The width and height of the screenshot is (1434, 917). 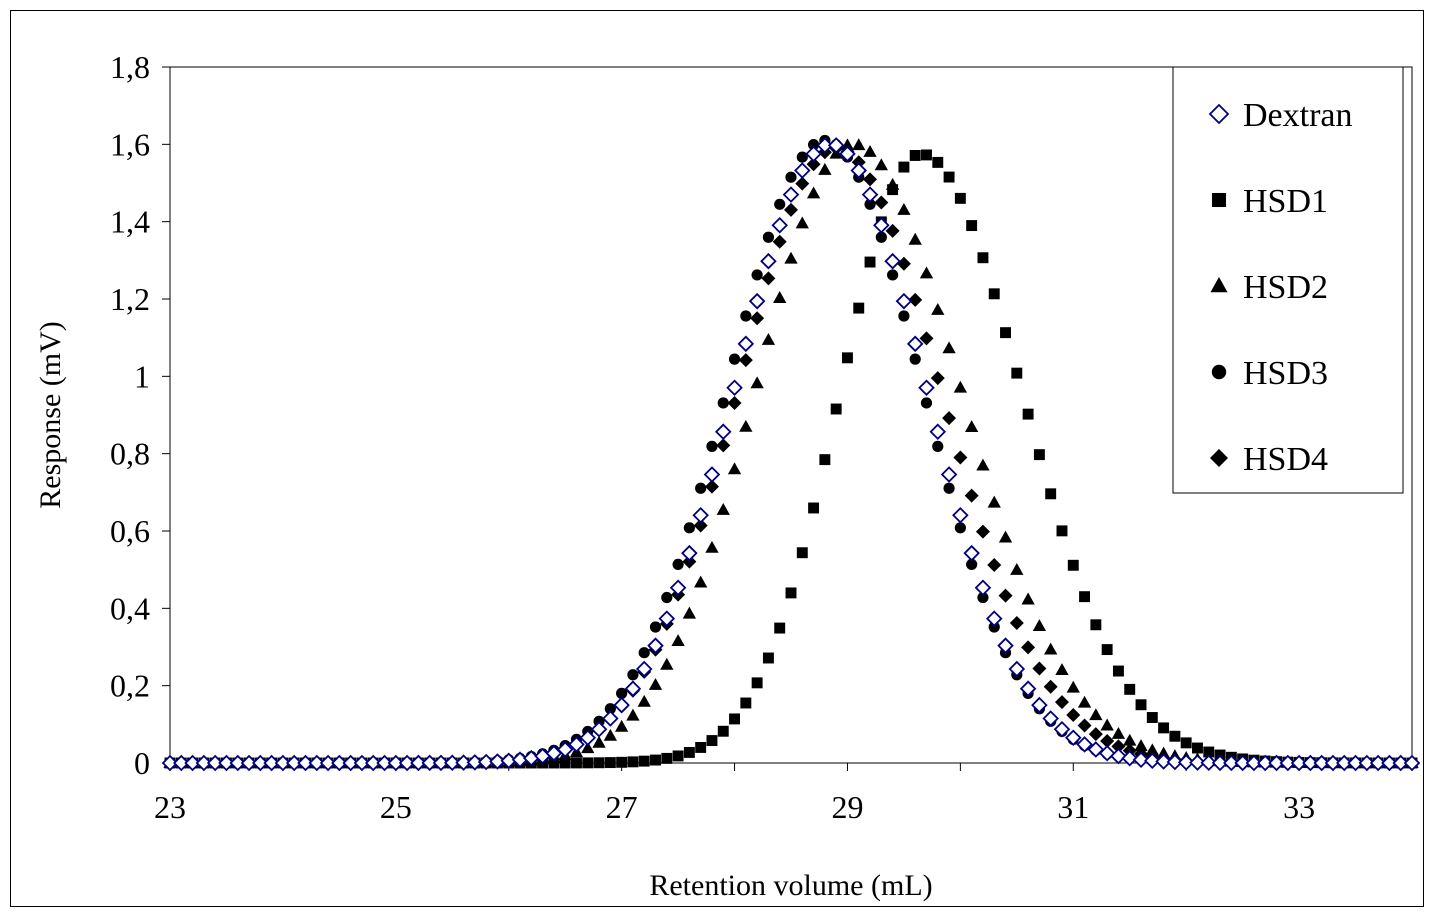 I want to click on y-tick-label: 1,8, so click(x=130, y=67).